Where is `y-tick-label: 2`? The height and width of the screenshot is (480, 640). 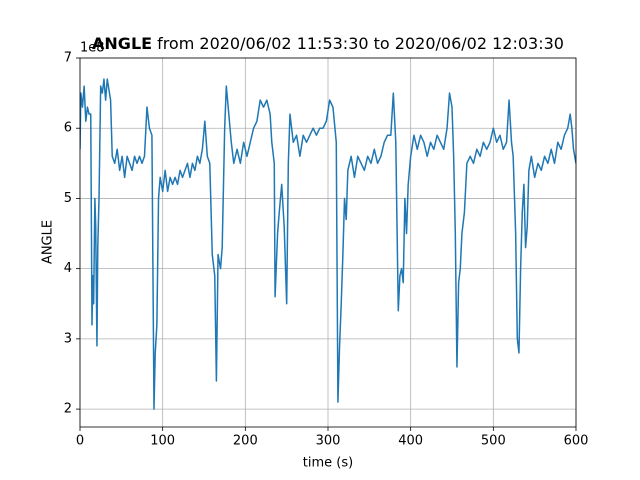 y-tick-label: 2 is located at coordinates (68, 409).